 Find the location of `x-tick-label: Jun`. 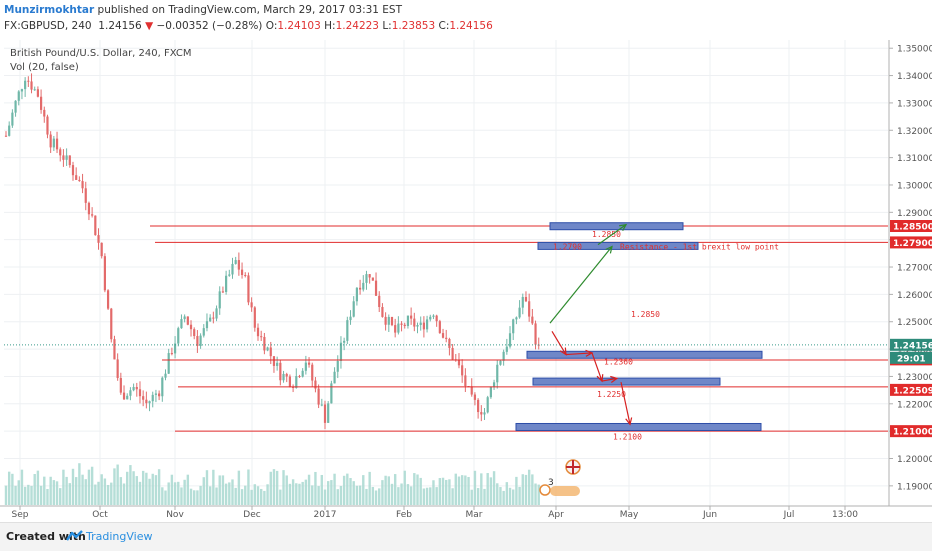

x-tick-label: Jun is located at coordinates (709, 515).